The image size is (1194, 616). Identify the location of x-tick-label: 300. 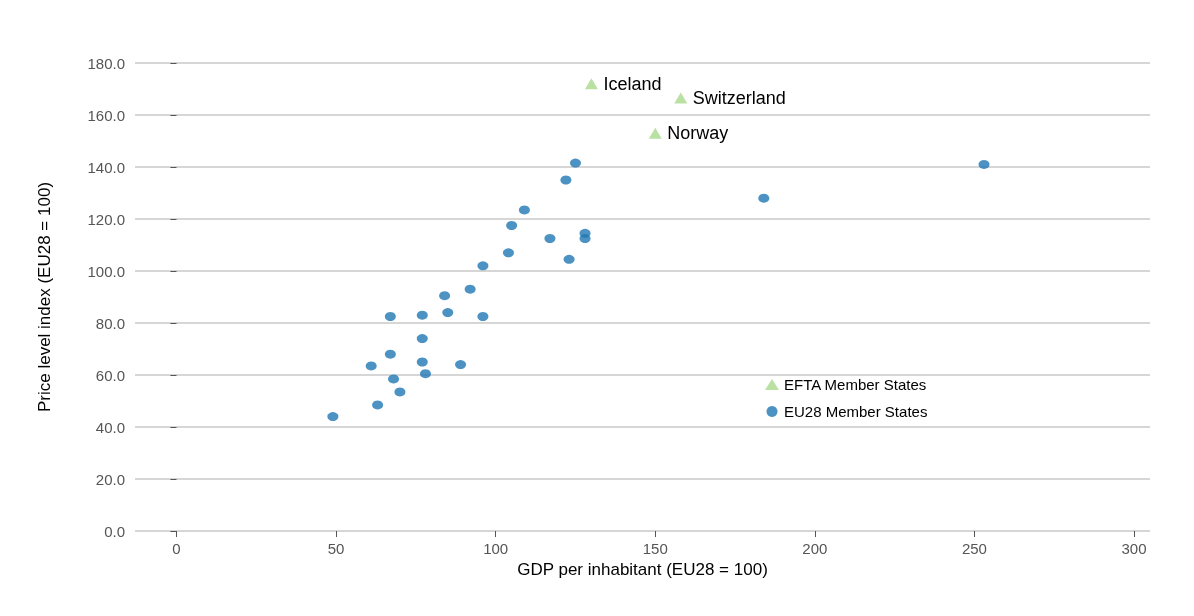
(1134, 548).